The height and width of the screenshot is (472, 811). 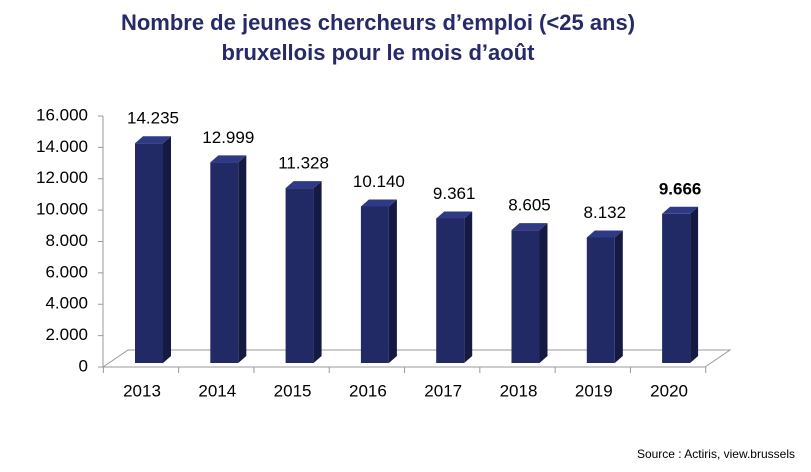 I want to click on value-label: 8.605, so click(x=529, y=205).